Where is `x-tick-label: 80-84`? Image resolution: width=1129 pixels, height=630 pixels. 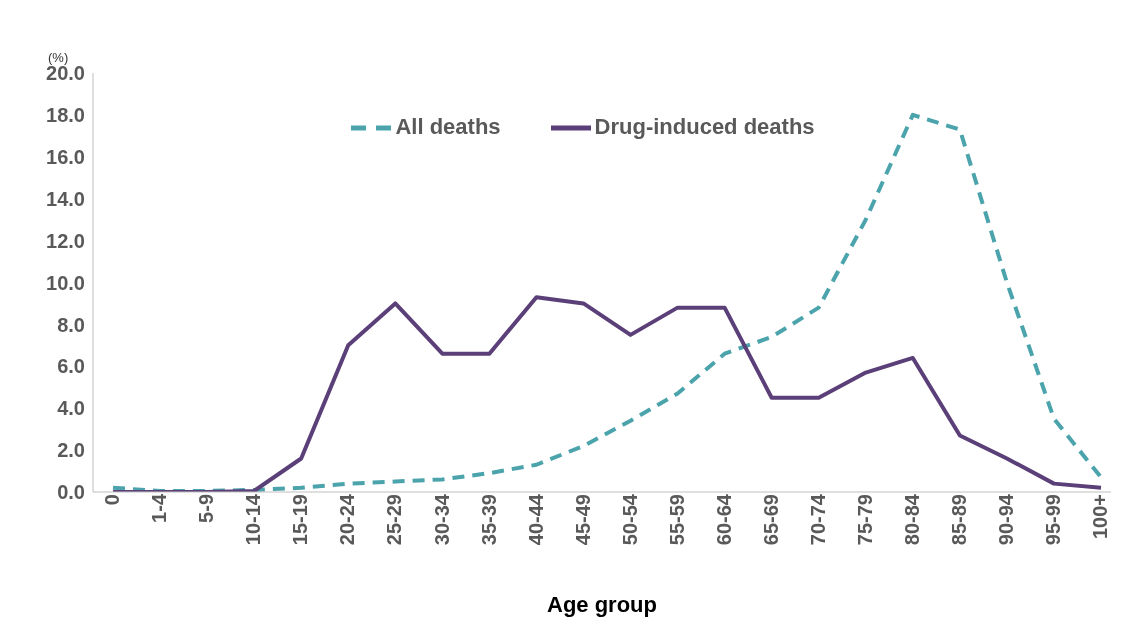 x-tick-label: 80-84 is located at coordinates (912, 519).